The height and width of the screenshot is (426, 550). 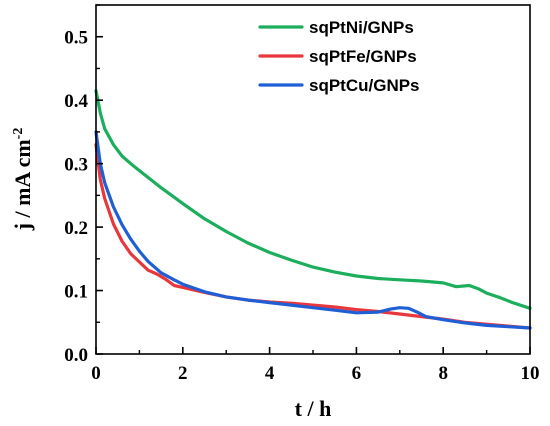 What do you see at coordinates (357, 373) in the screenshot?
I see `x-tick-label: 6` at bounding box center [357, 373].